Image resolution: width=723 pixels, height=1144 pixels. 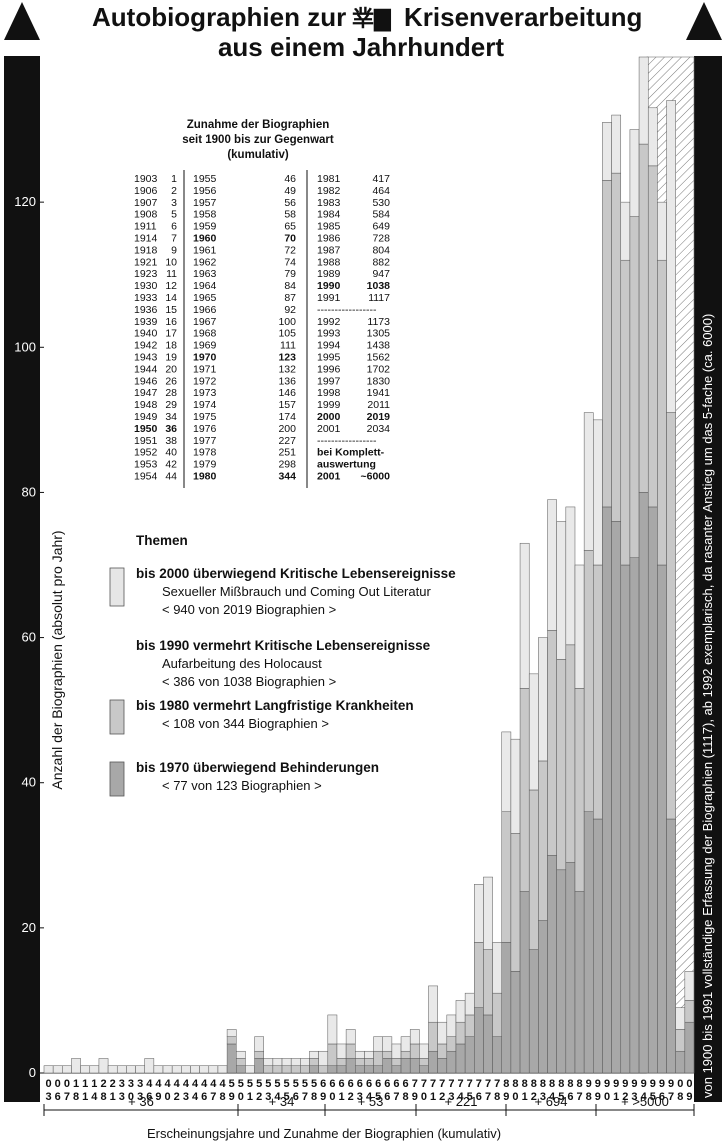 What do you see at coordinates (305, 1097) in the screenshot?
I see `year-label-bottom: 7` at bounding box center [305, 1097].